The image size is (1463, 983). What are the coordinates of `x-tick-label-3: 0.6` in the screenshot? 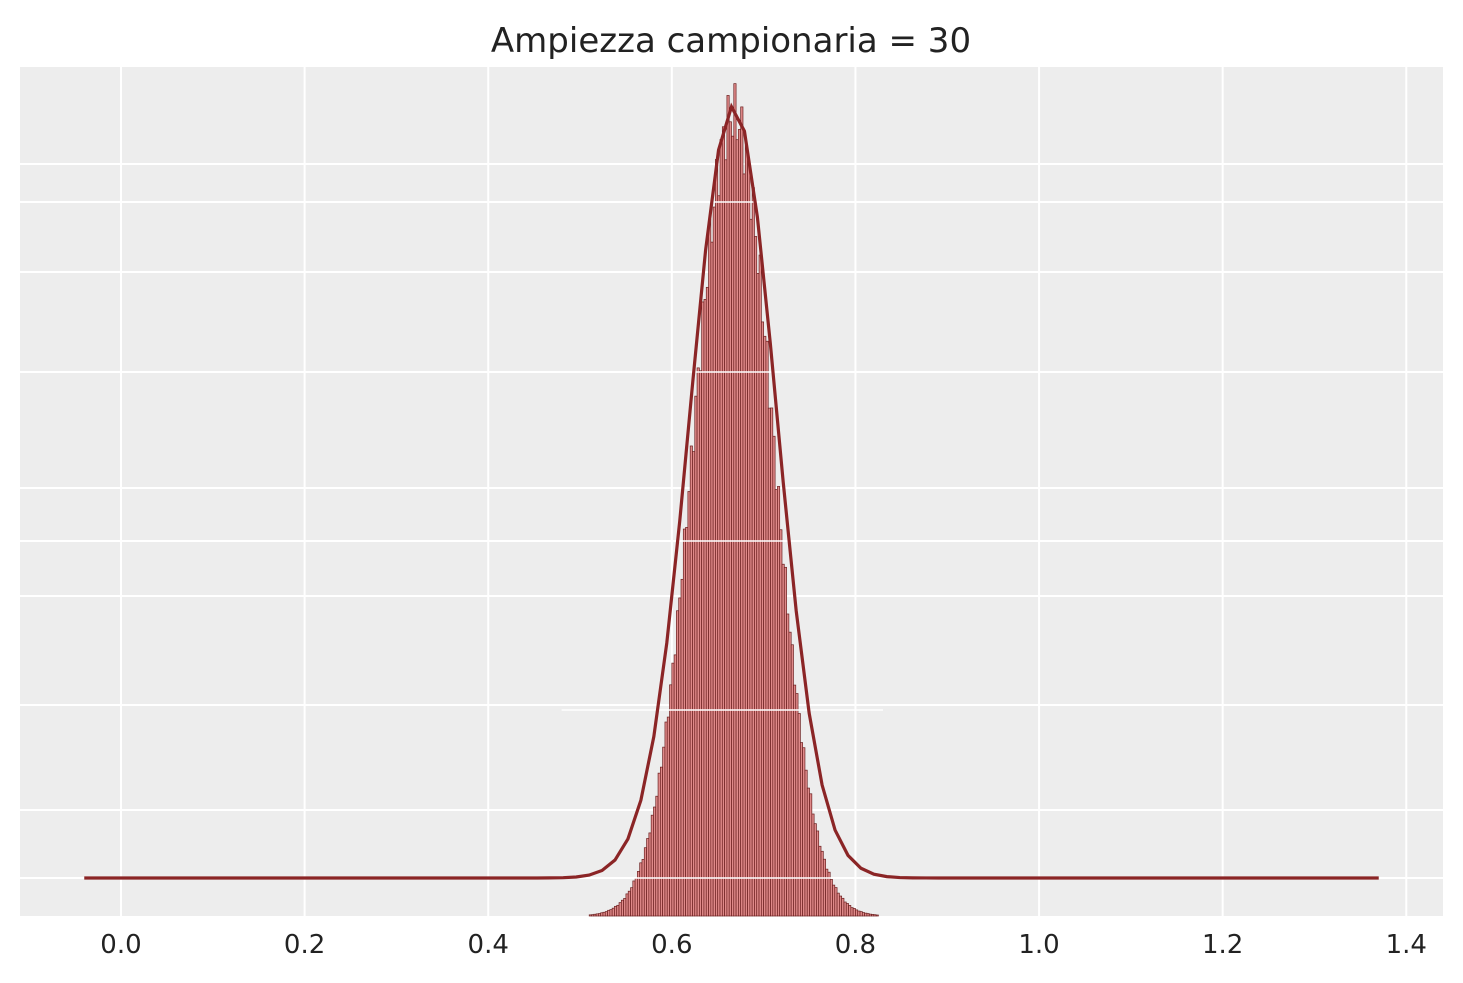 It's located at (671, 945).